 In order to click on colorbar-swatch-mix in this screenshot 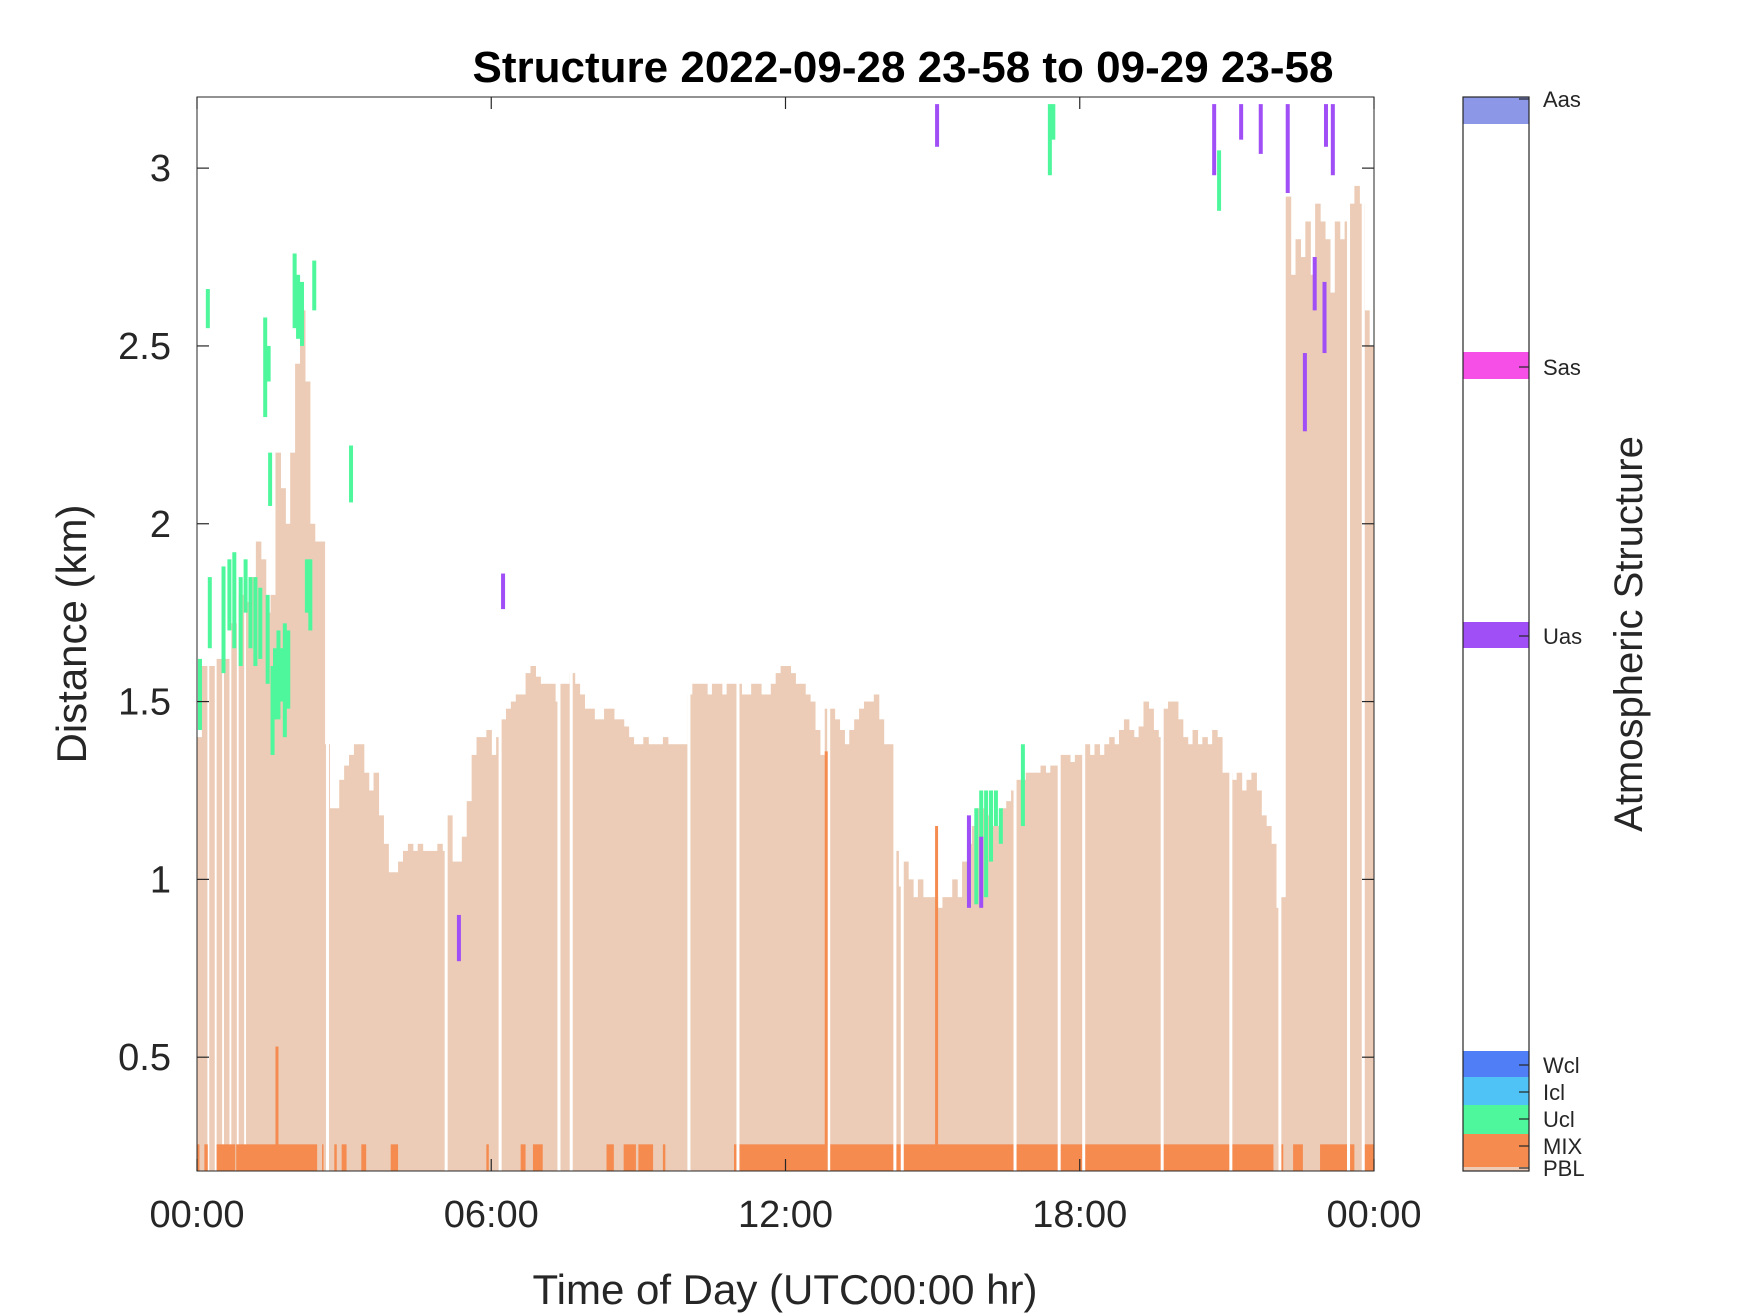, I will do `click(1496, 1150)`.